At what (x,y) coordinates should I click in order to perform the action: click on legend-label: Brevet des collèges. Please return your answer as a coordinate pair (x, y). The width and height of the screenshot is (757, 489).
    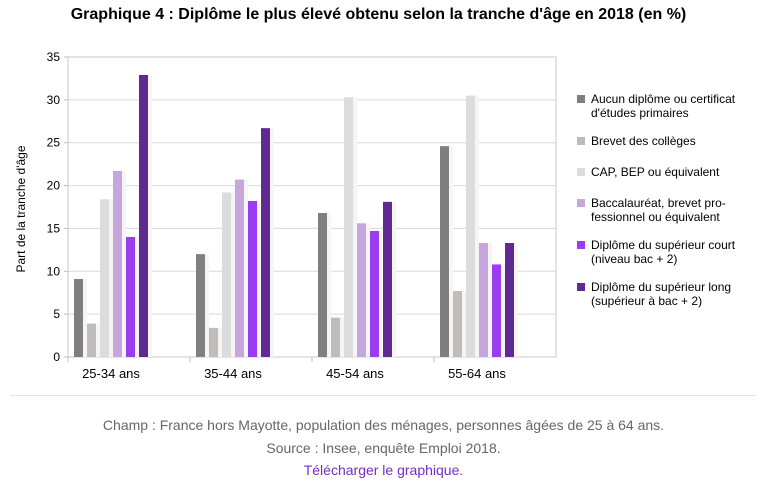
    Looking at the image, I should click on (643, 141).